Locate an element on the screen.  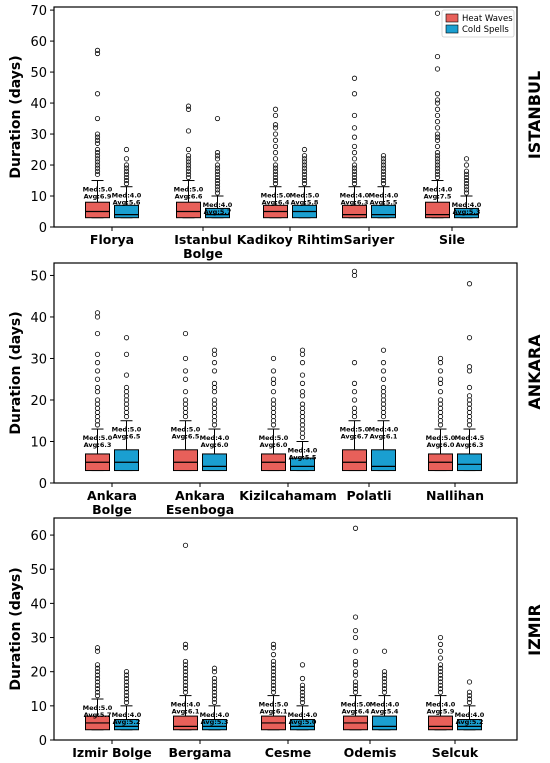
category-label: Sariyer is located at coordinates (370, 239).